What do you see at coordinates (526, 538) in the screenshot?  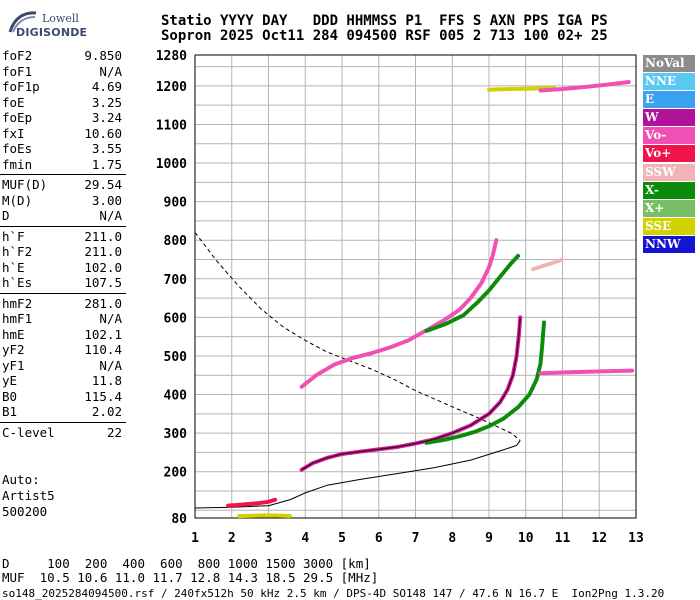 I see `x-tick-label: 10` at bounding box center [526, 538].